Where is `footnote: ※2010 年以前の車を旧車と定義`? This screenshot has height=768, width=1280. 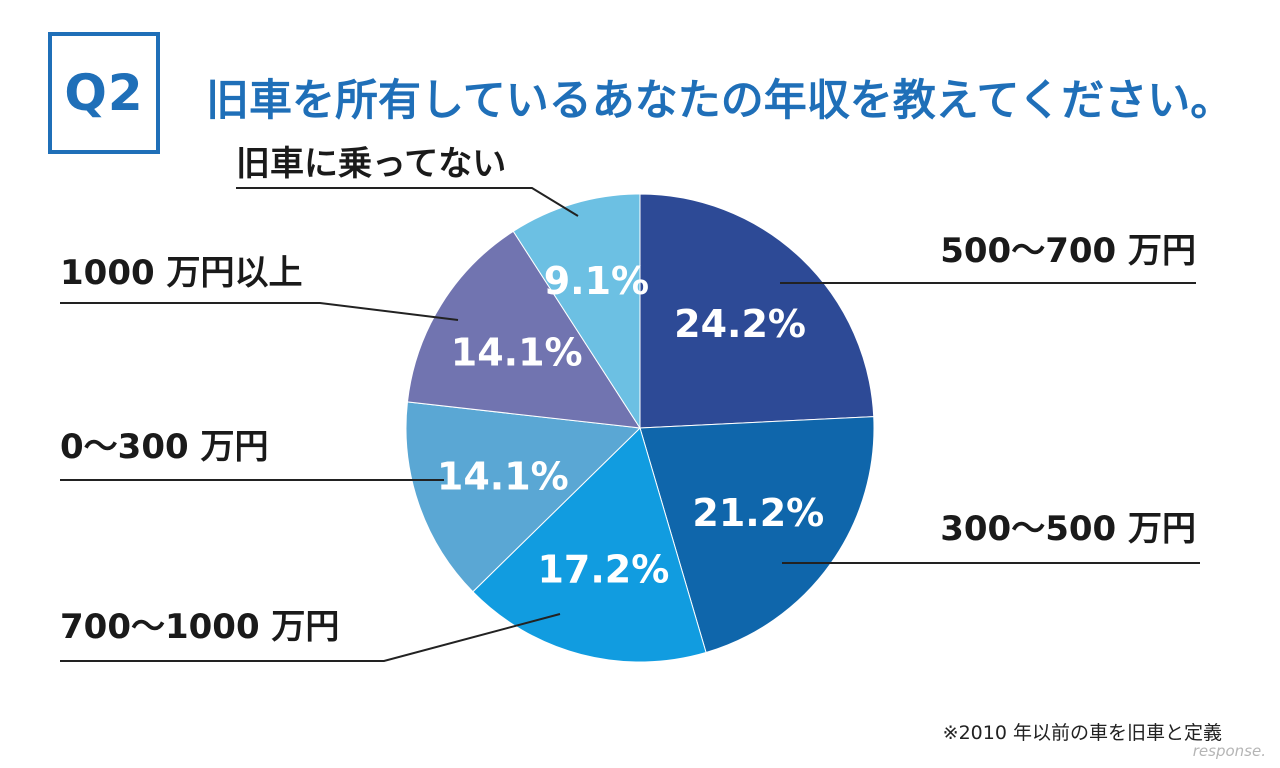
footnote: ※2010 年以前の車を旧車と定義 is located at coordinates (1082, 733).